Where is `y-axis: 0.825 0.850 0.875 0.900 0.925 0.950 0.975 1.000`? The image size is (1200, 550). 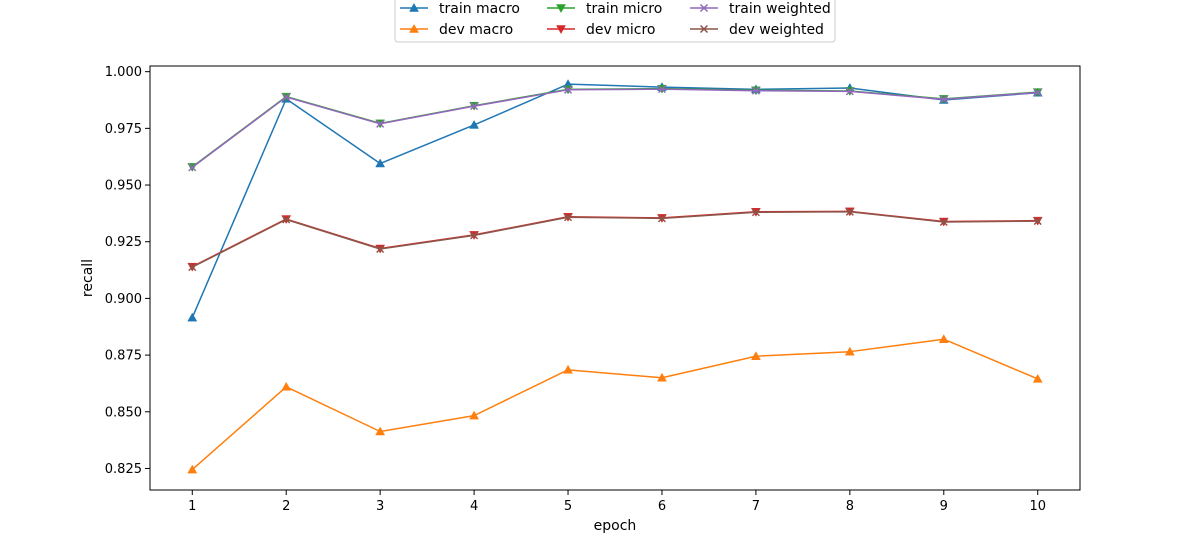 y-axis: 0.825 0.850 0.875 0.900 0.925 0.950 0.975 1.000 is located at coordinates (127, 271).